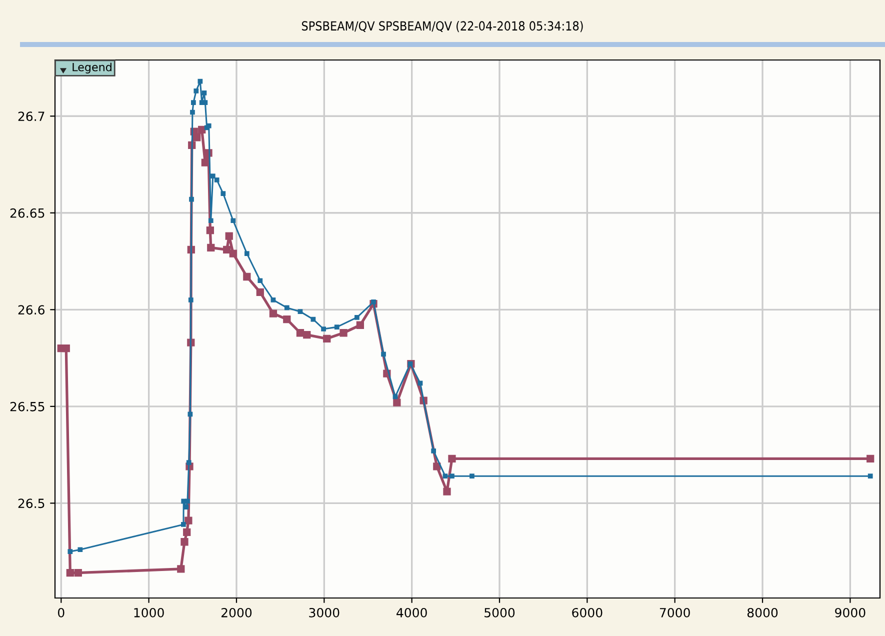 This screenshot has height=636, width=885. Describe the element at coordinates (27, 213) in the screenshot. I see `y-tick-label: 26.65` at that location.